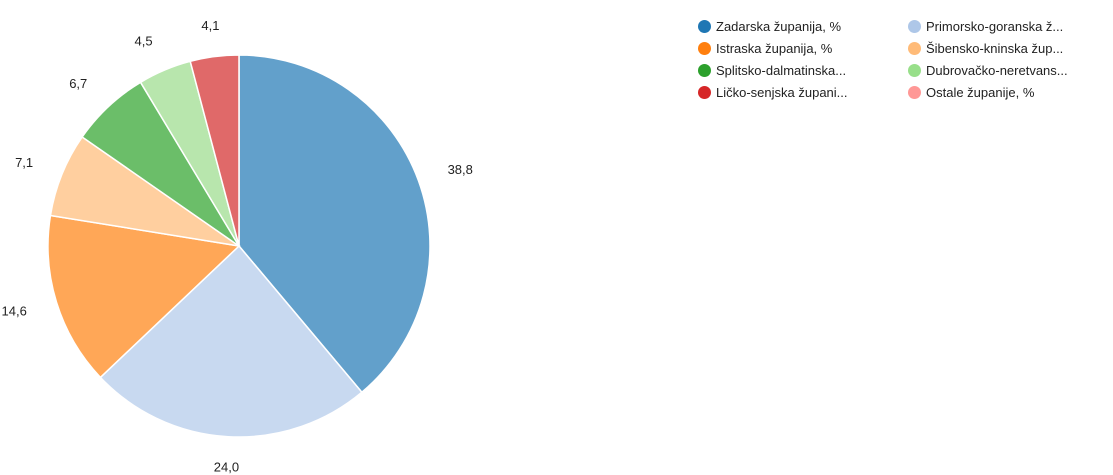 This screenshot has height=475, width=1113. Describe the element at coordinates (78, 83) in the screenshot. I see `data-label: 6,7` at that location.